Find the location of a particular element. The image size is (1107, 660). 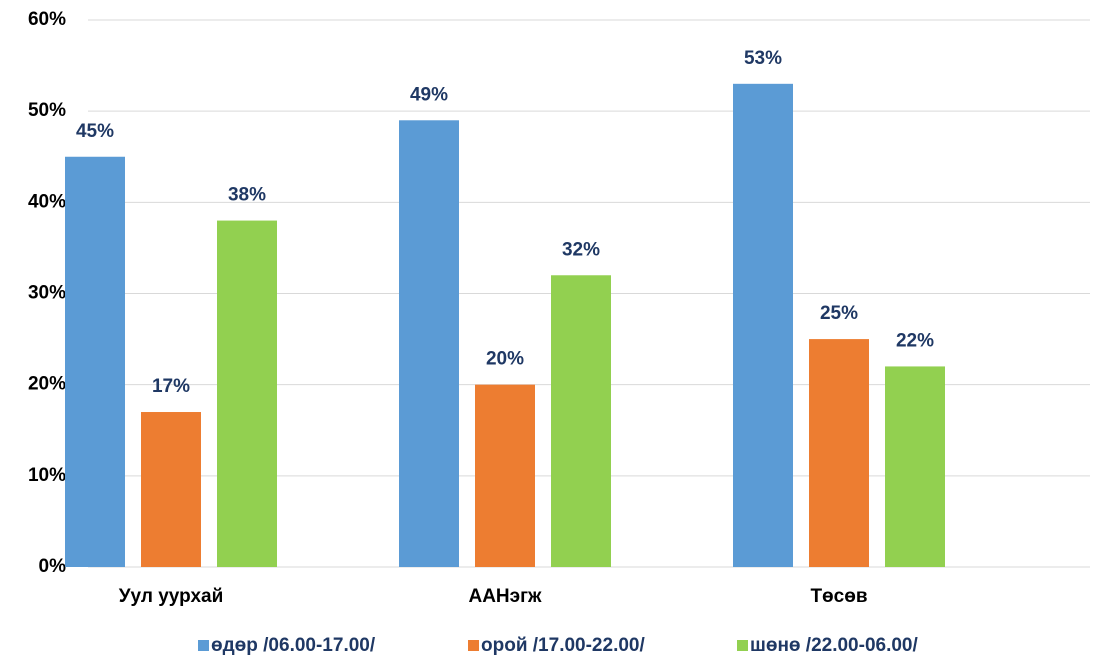

value-label: 20% is located at coordinates (505, 359).